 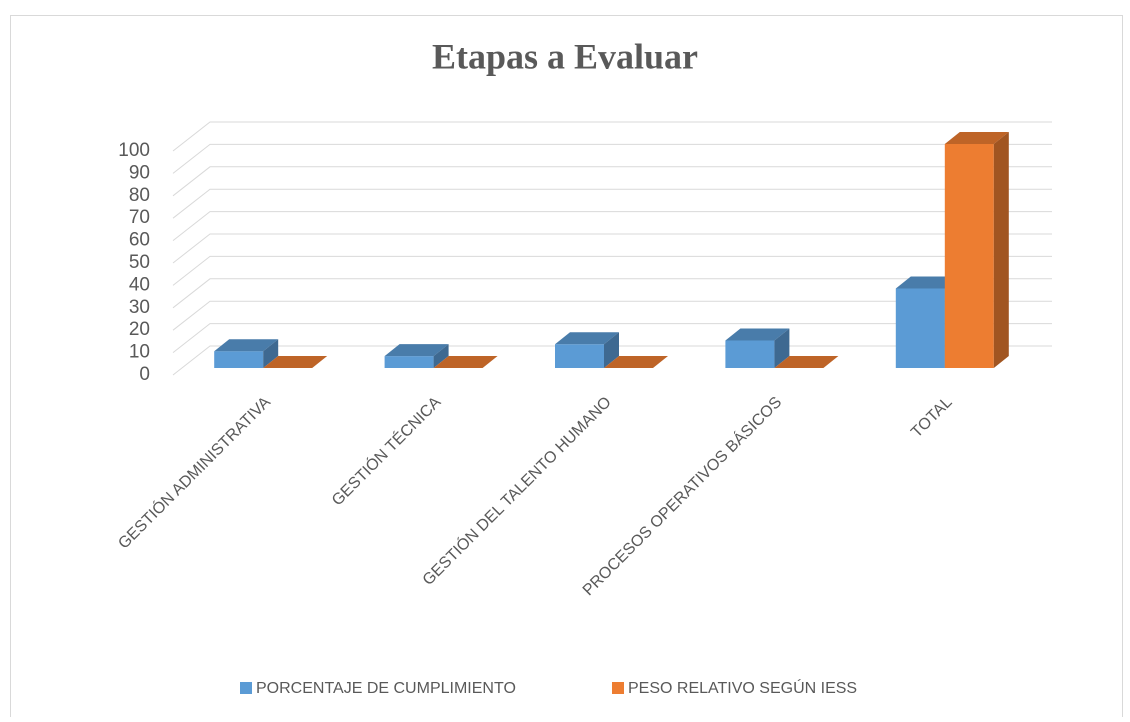 What do you see at coordinates (139, 284) in the screenshot?
I see `y-tick-label: 40` at bounding box center [139, 284].